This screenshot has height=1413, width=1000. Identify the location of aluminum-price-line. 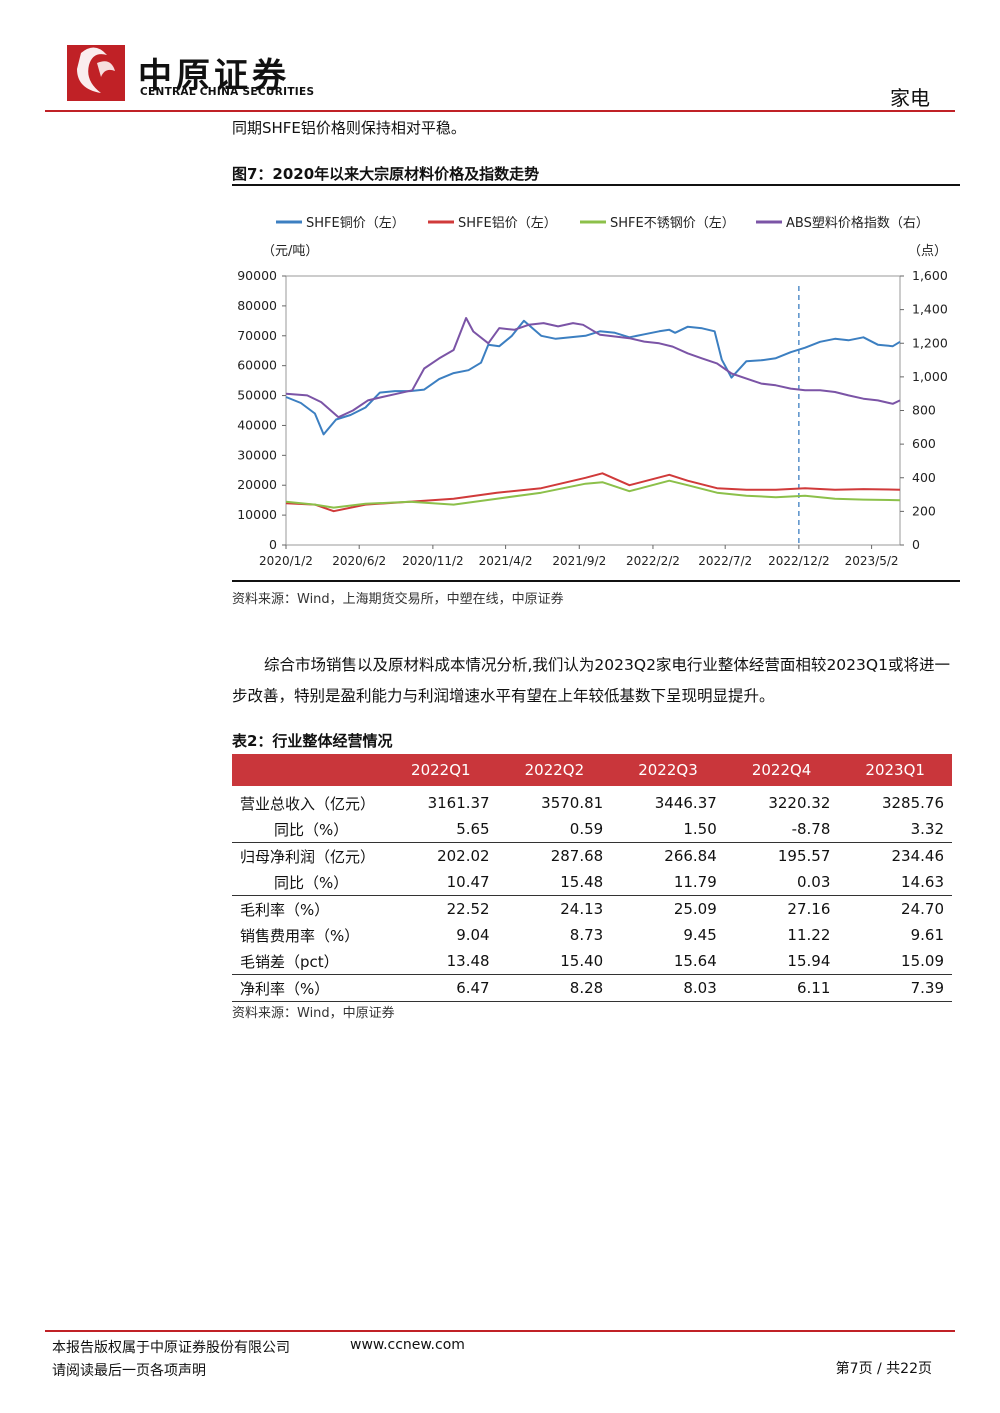
(593, 492).